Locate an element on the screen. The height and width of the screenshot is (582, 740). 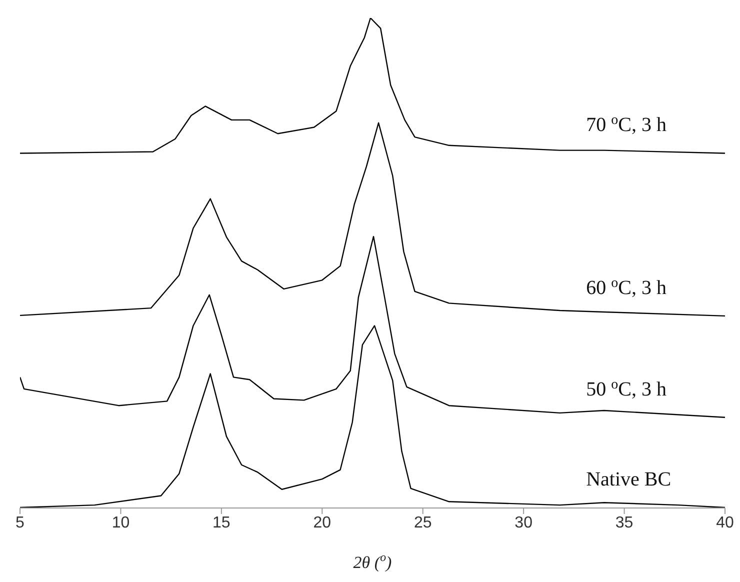
x-tick-label: 15 is located at coordinates (221, 523).